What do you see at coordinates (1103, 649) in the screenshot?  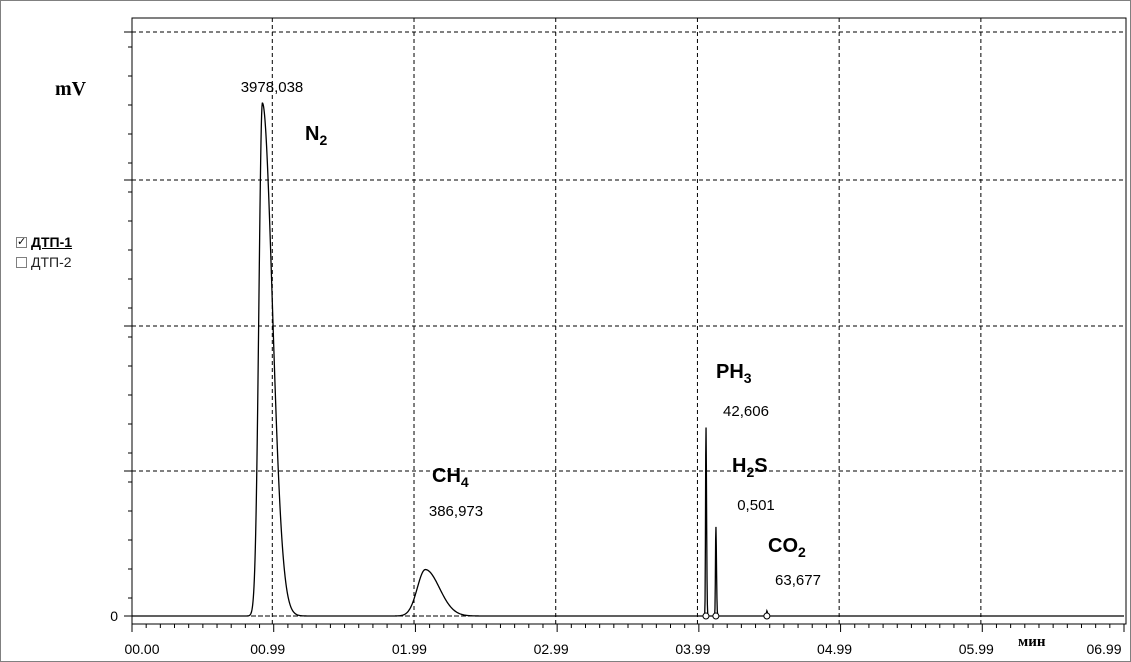 I see `x-tick-label: 06.99` at bounding box center [1103, 649].